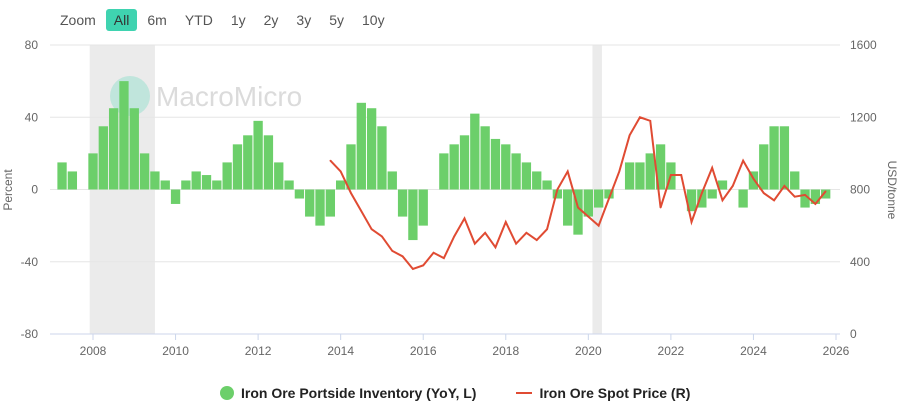  I want to click on y-right-tick: 1200, so click(863, 117).